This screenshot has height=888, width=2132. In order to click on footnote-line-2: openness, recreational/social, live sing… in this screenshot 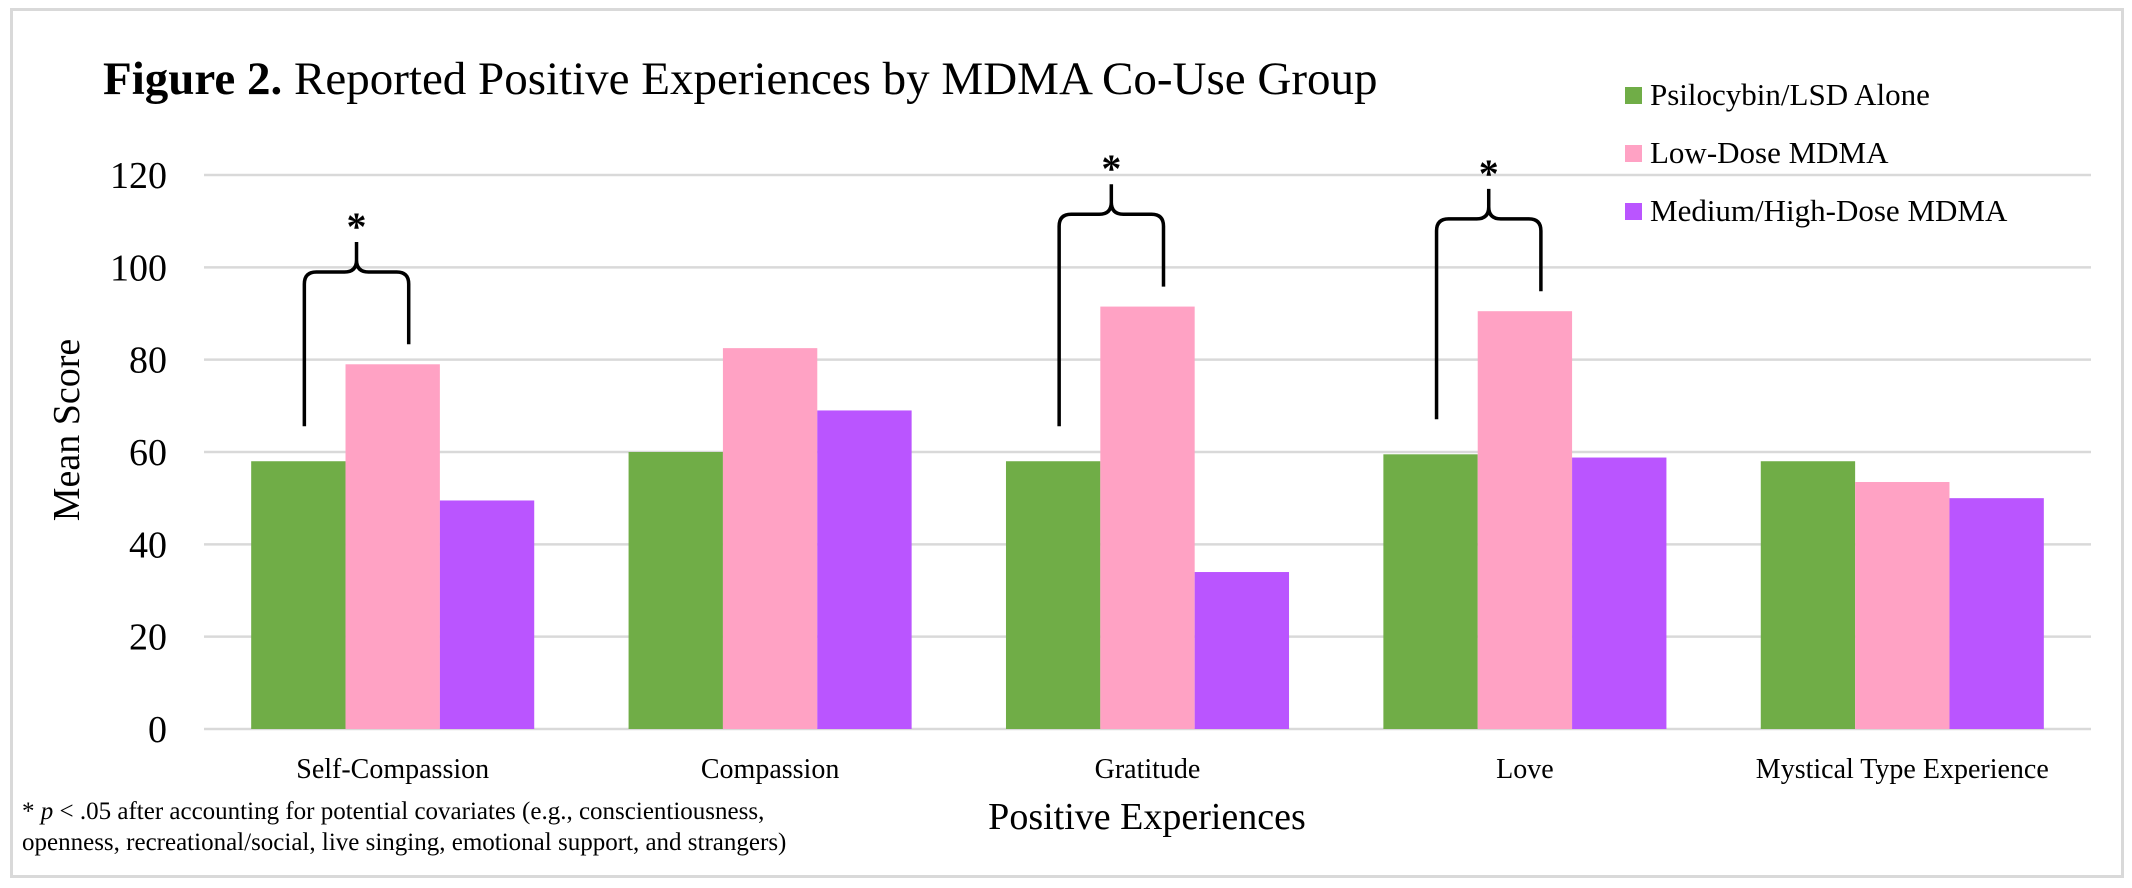, I will do `click(404, 842)`.